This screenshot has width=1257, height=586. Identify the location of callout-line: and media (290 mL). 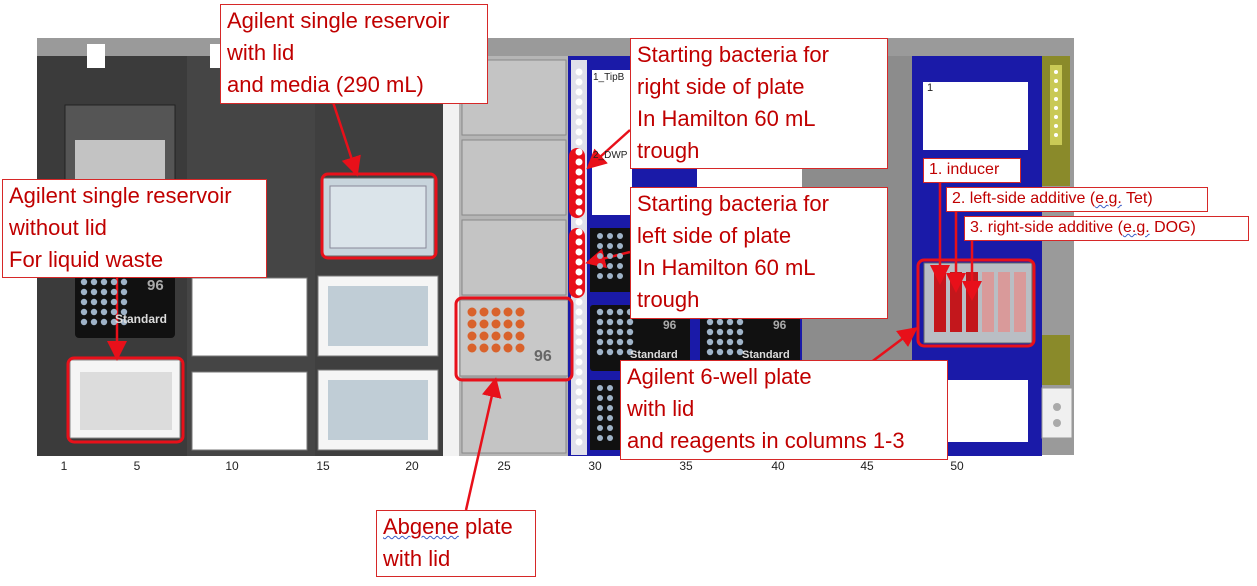
(325, 84).